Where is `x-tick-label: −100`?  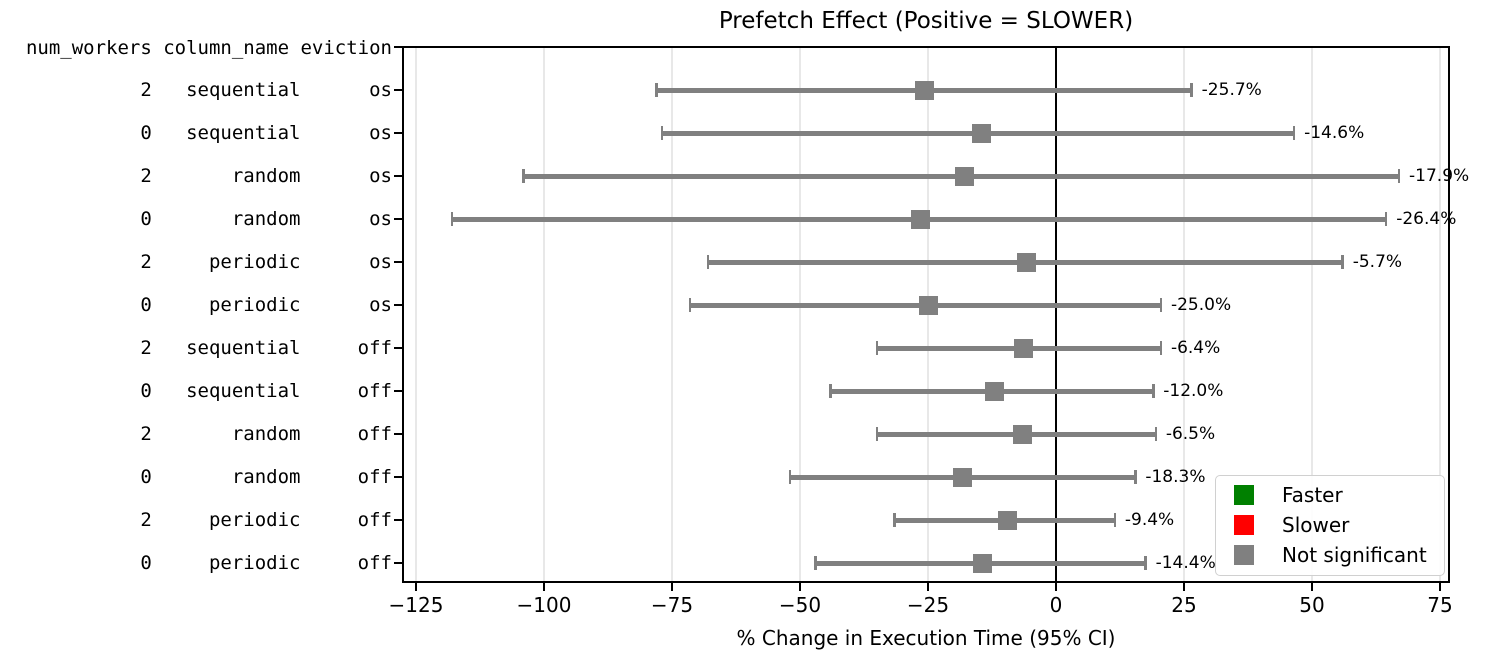
x-tick-label: −100 is located at coordinates (544, 605).